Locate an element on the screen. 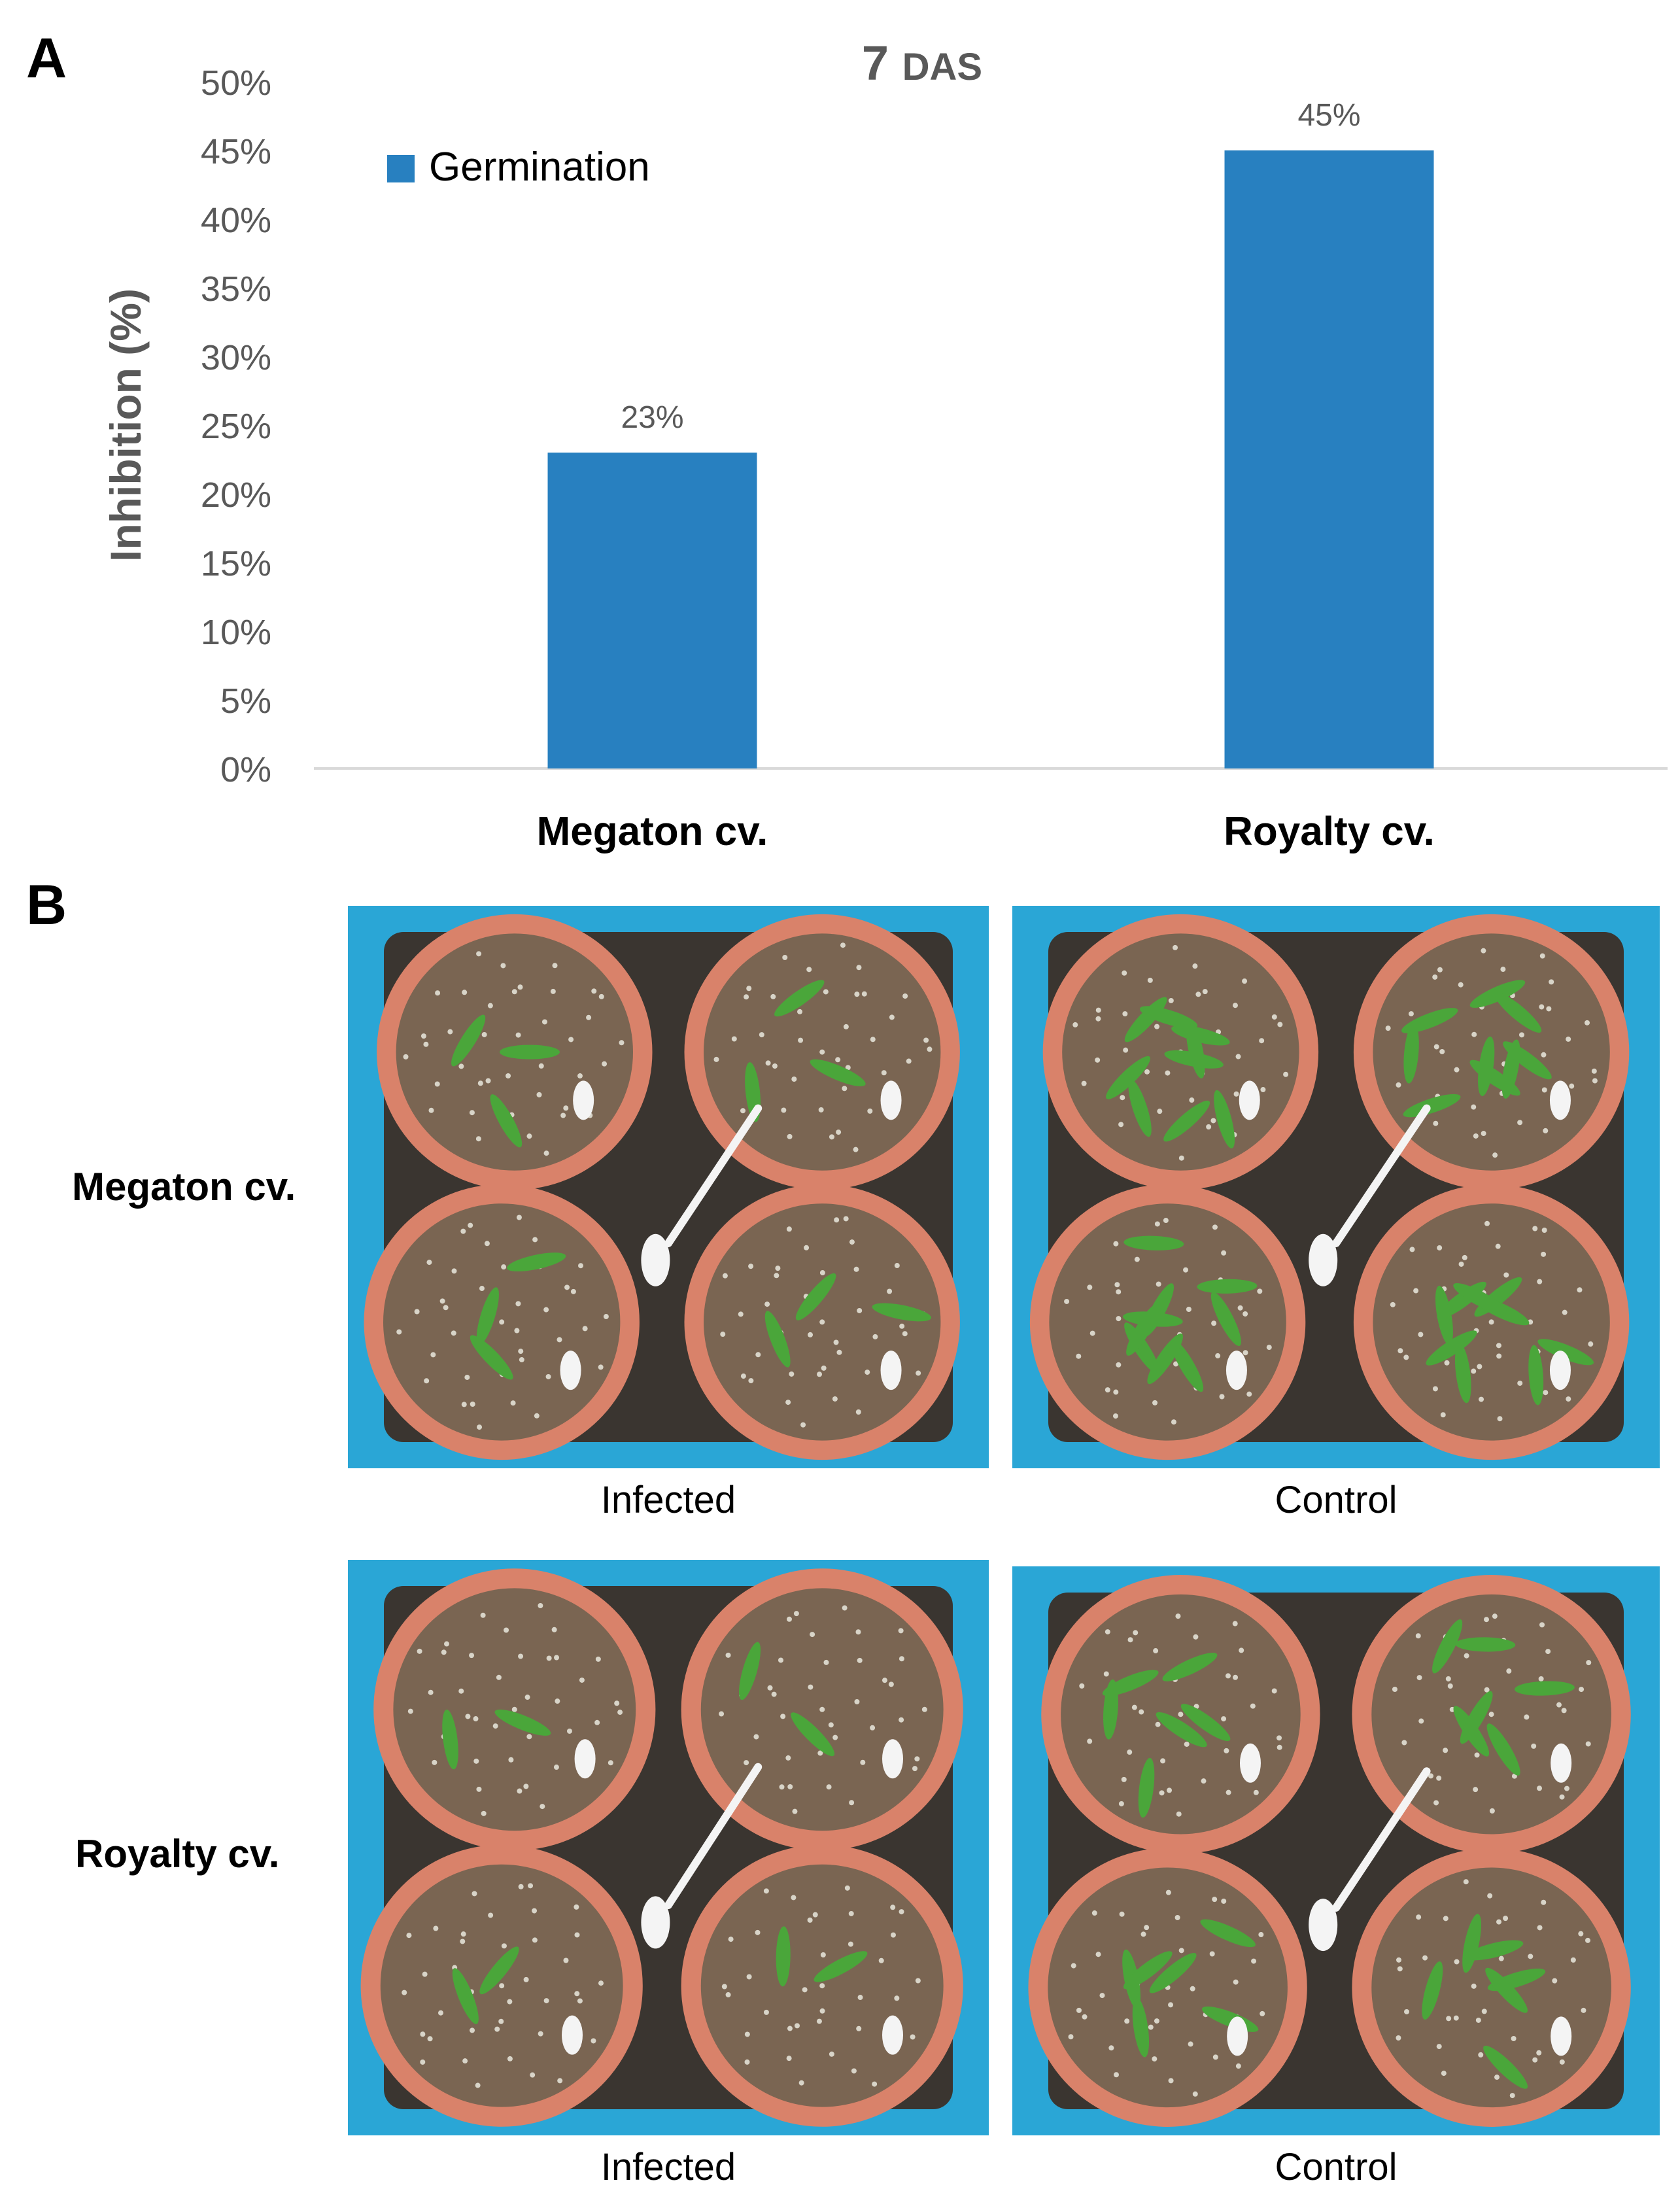  row-label-royalty: Royalty cv. is located at coordinates (177, 1854).